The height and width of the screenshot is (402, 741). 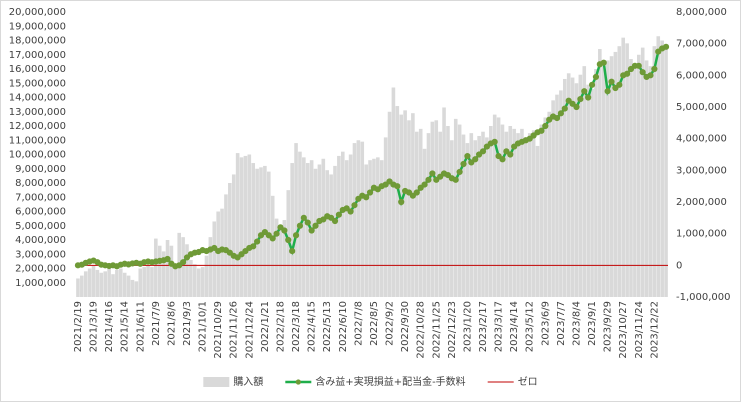 What do you see at coordinates (37, 112) in the screenshot?
I see `y-tick-label: 13,000,000` at bounding box center [37, 112].